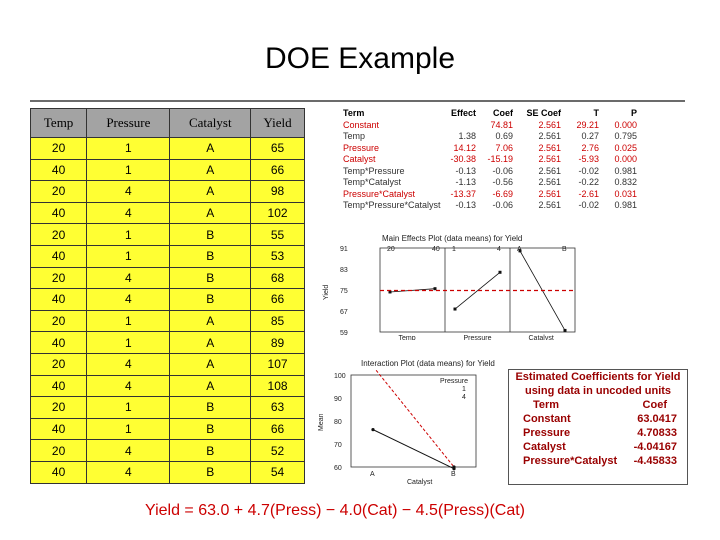 The image size is (720, 540). Describe the element at coordinates (625, 182) in the screenshot. I see `coef-cell-p: 0.832` at that location.